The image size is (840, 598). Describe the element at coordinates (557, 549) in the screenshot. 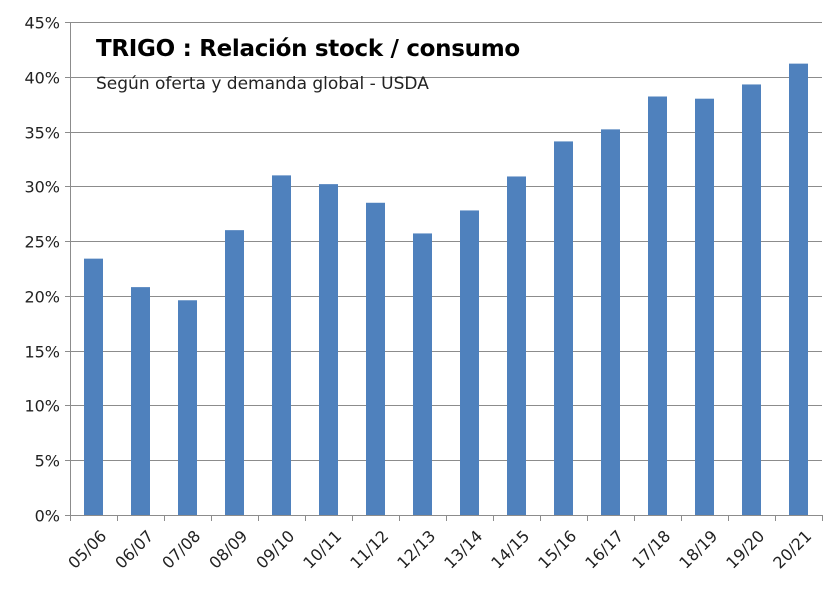

I see `x-tick-label: 15/16` at that location.